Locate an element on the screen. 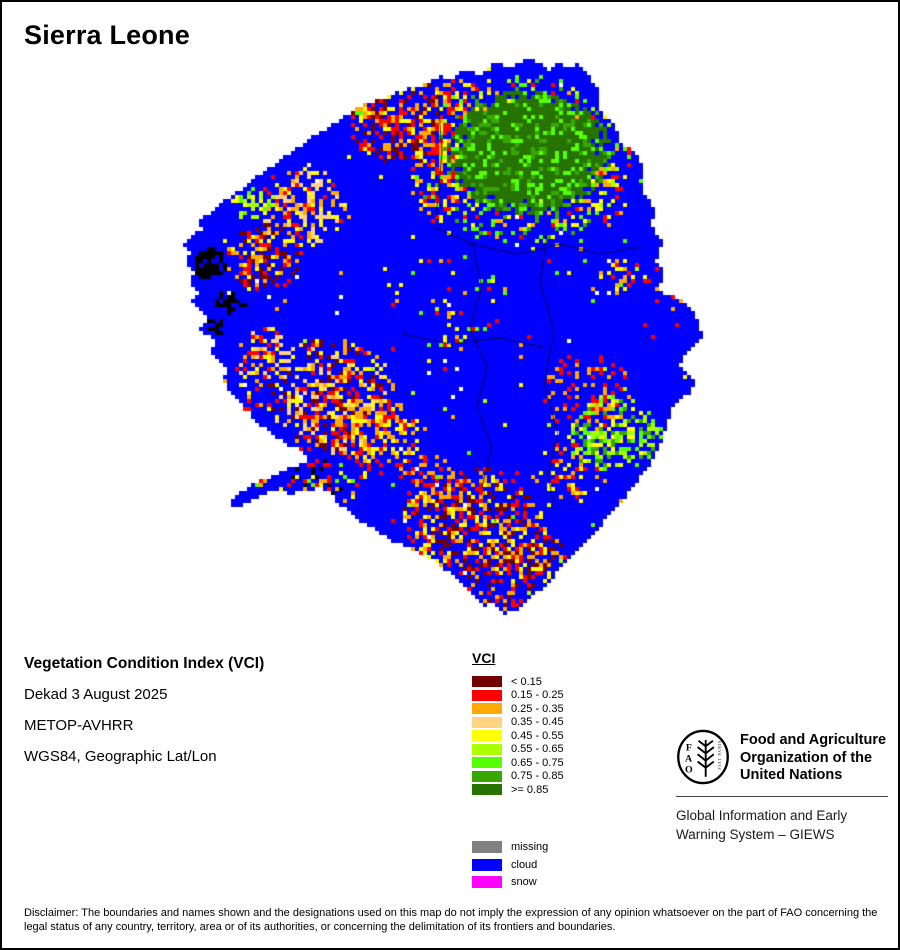 This screenshot has width=900, height=950. legend-row: < 0.15 is located at coordinates (518, 682).